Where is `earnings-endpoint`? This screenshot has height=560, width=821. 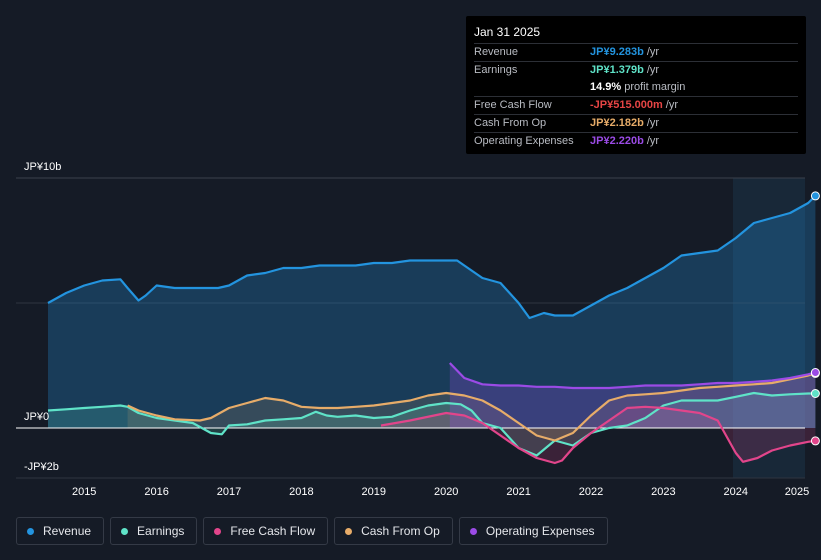 earnings-endpoint is located at coordinates (815, 393).